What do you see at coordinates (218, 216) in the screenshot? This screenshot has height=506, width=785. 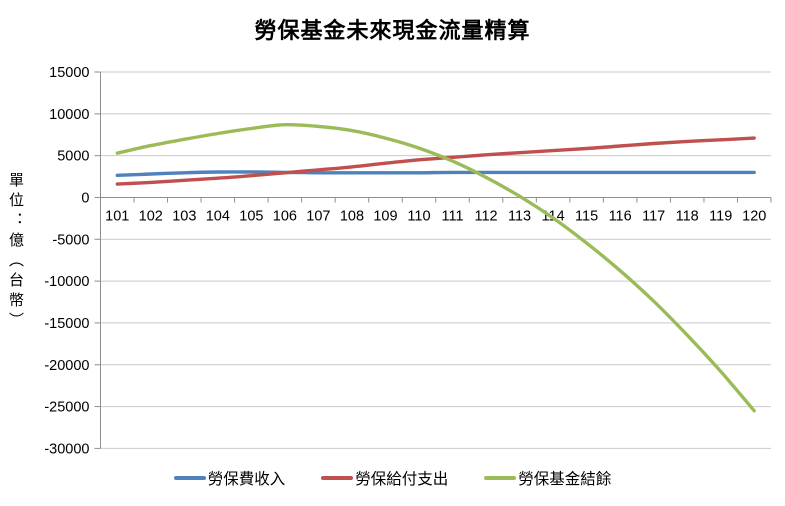 I see `x-tick-label: 104` at bounding box center [218, 216].